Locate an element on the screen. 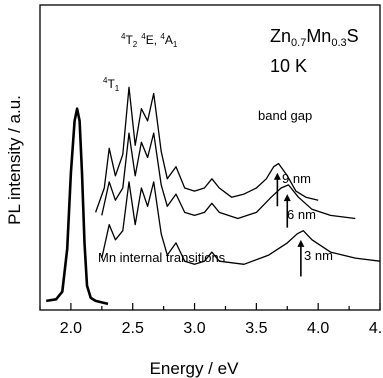 The width and height of the screenshot is (383, 378). arrow-6-nm is located at coordinates (287, 211).